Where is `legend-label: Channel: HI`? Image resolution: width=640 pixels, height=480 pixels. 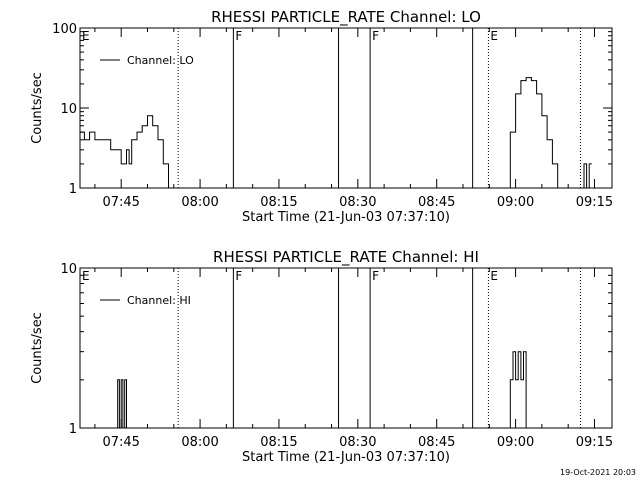
legend-label: Channel: HI is located at coordinates (159, 300).